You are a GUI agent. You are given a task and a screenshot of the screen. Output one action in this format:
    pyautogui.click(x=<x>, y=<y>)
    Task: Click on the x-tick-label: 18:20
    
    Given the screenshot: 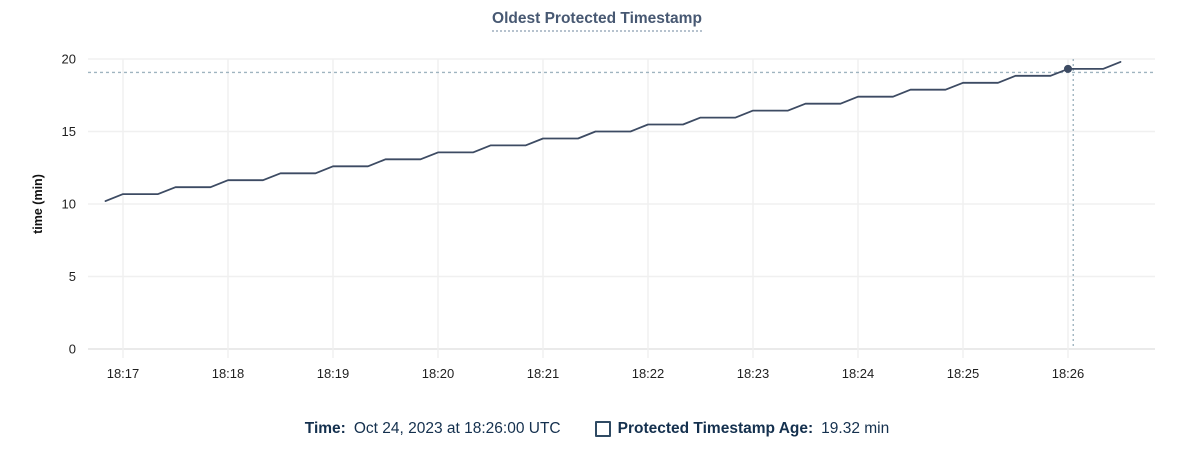 What is the action you would take?
    pyautogui.click(x=438, y=373)
    